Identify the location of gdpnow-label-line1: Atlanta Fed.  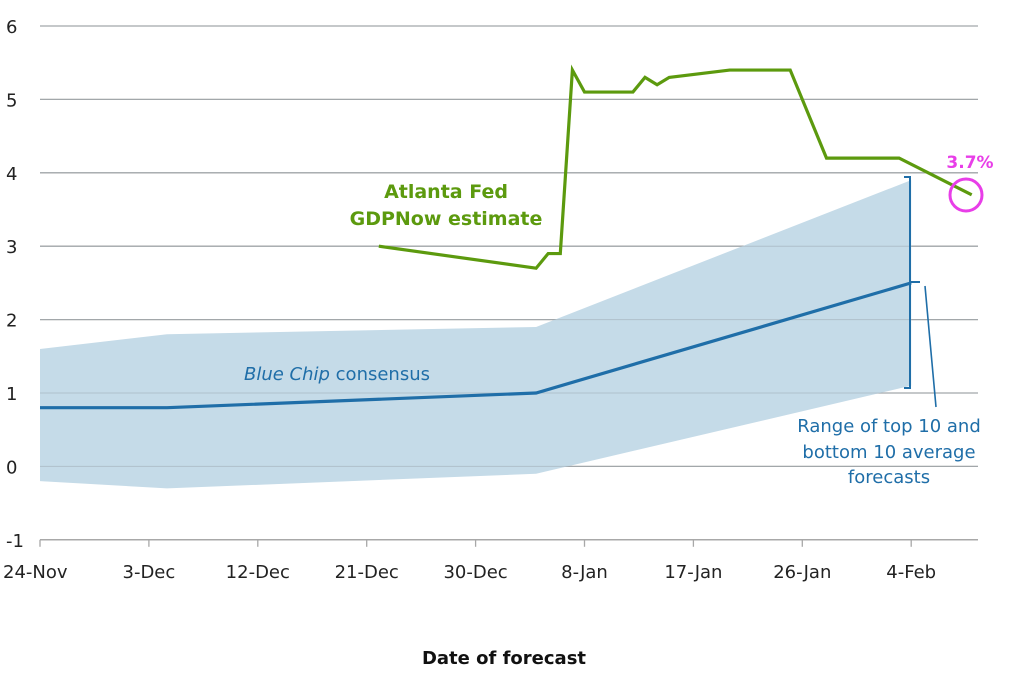
(446, 192).